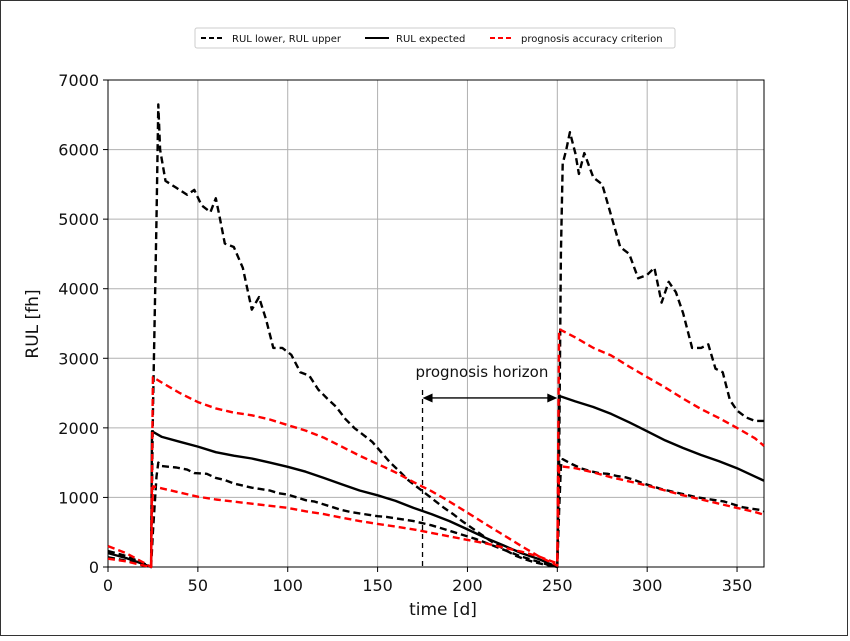 The image size is (850, 641). What do you see at coordinates (481, 372) in the screenshot?
I see `prognosis-horizon-label: prognosis horizon` at bounding box center [481, 372].